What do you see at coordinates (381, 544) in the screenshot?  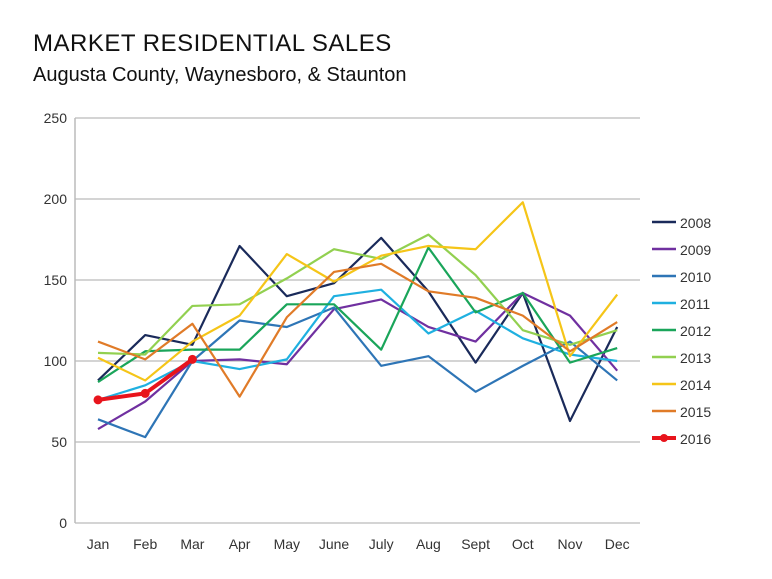 I see `x-tick-label: July` at bounding box center [381, 544].